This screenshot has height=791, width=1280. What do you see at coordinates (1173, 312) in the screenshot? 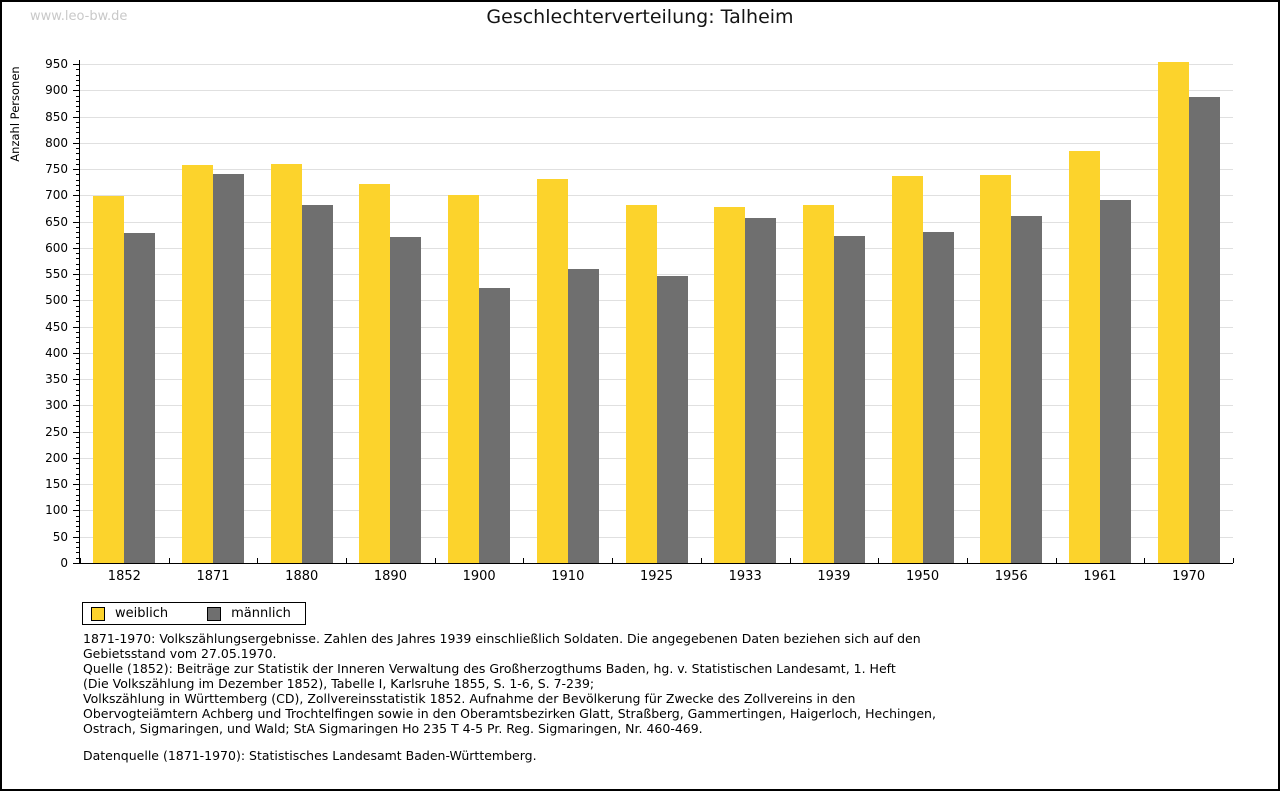
I see `bar-weiblich-1970` at bounding box center [1173, 312].